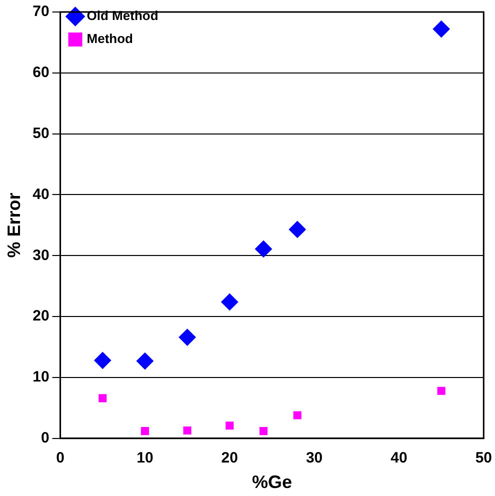  I want to click on y-tick-label: 30, so click(41, 255).